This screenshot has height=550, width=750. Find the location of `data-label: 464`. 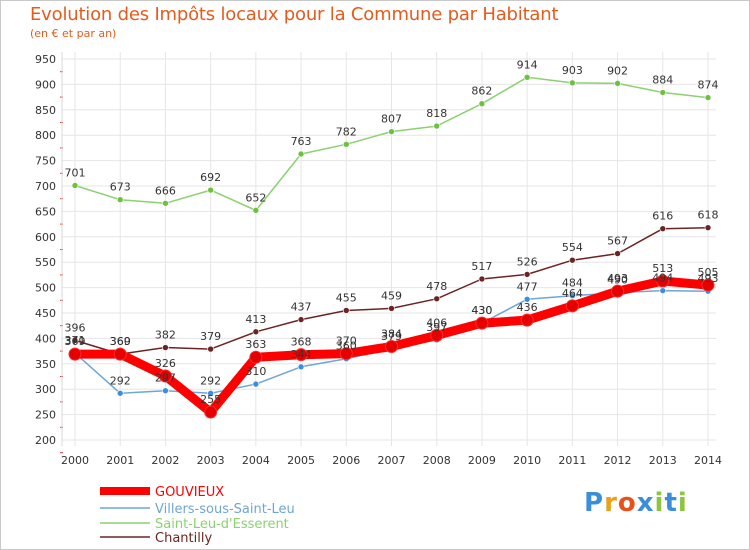

data-label: 464 is located at coordinates (572, 293).